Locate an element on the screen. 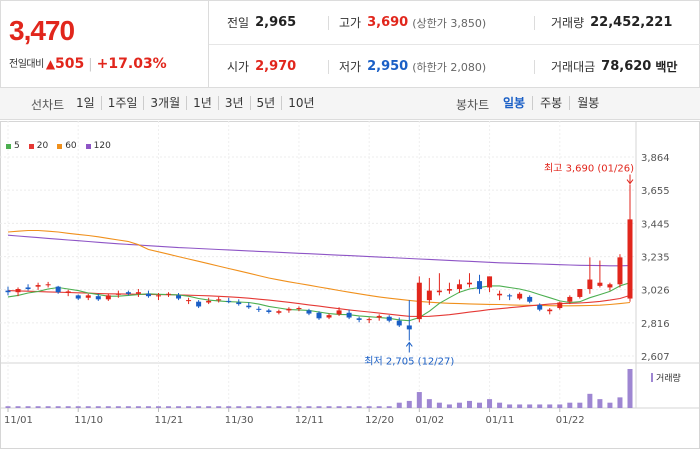  trade-amount-value: 78,620 is located at coordinates (626, 66).